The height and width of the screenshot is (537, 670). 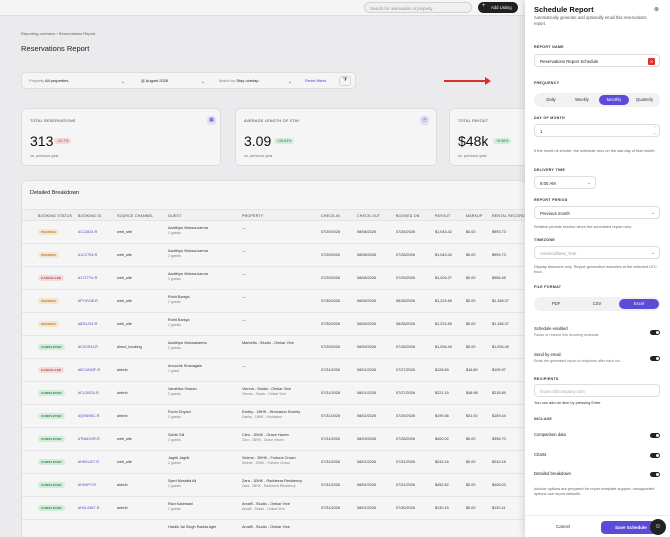 What do you see at coordinates (442, 416) in the screenshot?
I see `payout: $199.36` at bounding box center [442, 416].